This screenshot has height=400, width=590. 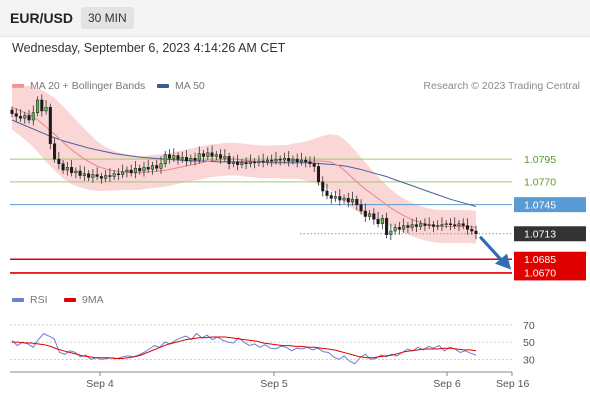 What do you see at coordinates (18, 300) in the screenshot?
I see `rsi-swatch` at bounding box center [18, 300].